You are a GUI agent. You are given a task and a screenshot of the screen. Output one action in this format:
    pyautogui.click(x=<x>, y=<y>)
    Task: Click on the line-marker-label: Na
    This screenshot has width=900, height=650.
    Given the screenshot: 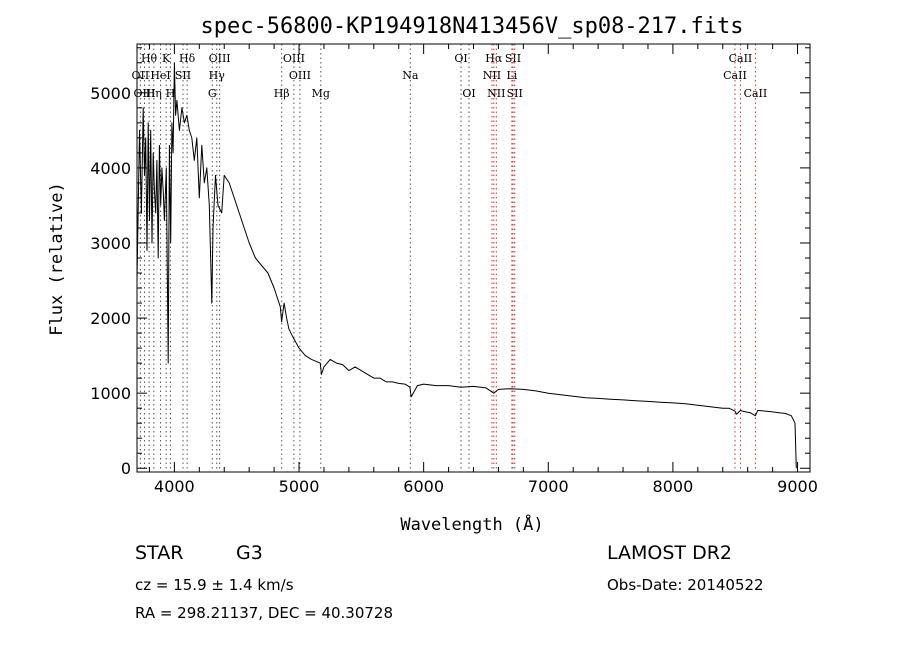 What is the action you would take?
    pyautogui.click(x=410, y=75)
    